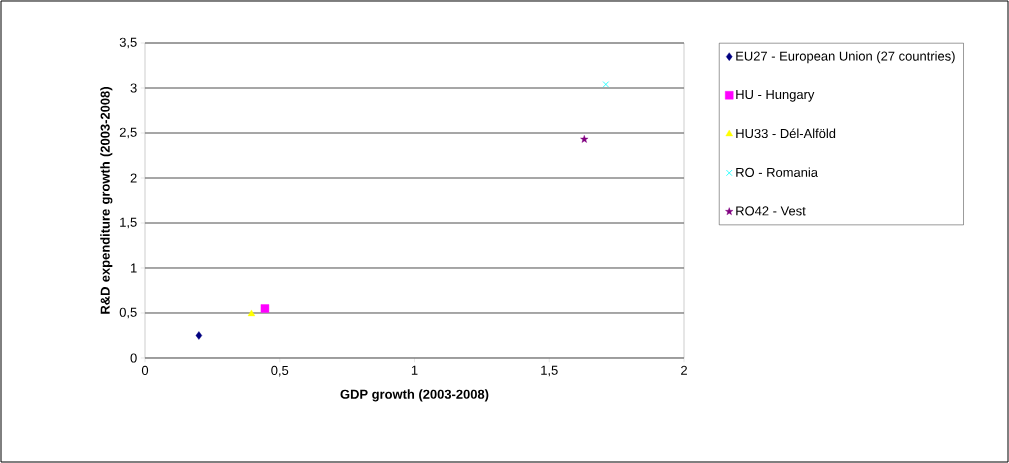 The width and height of the screenshot is (1009, 463). What do you see at coordinates (133, 88) in the screenshot?
I see `y-tick-label: 3` at bounding box center [133, 88].